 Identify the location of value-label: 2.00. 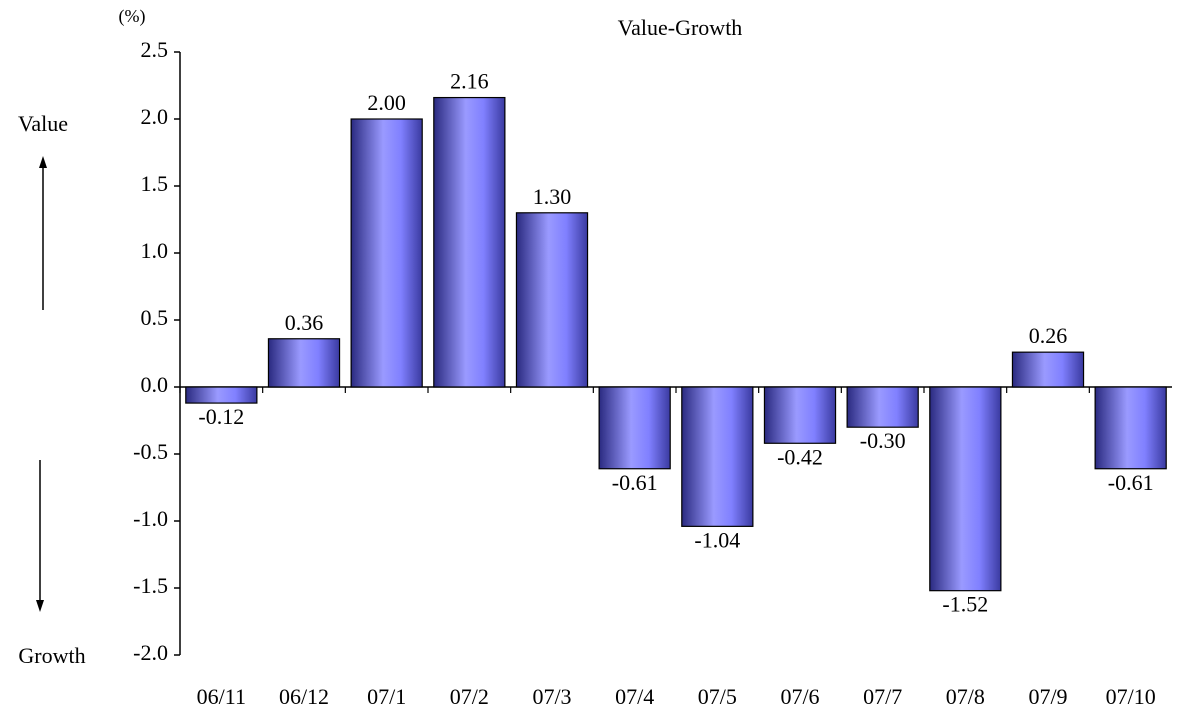
(386, 102).